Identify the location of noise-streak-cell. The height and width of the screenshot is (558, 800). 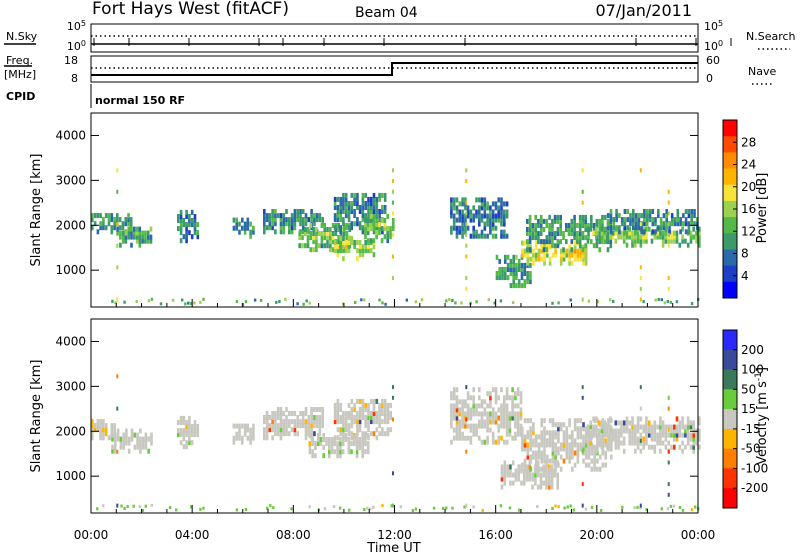
(668, 234).